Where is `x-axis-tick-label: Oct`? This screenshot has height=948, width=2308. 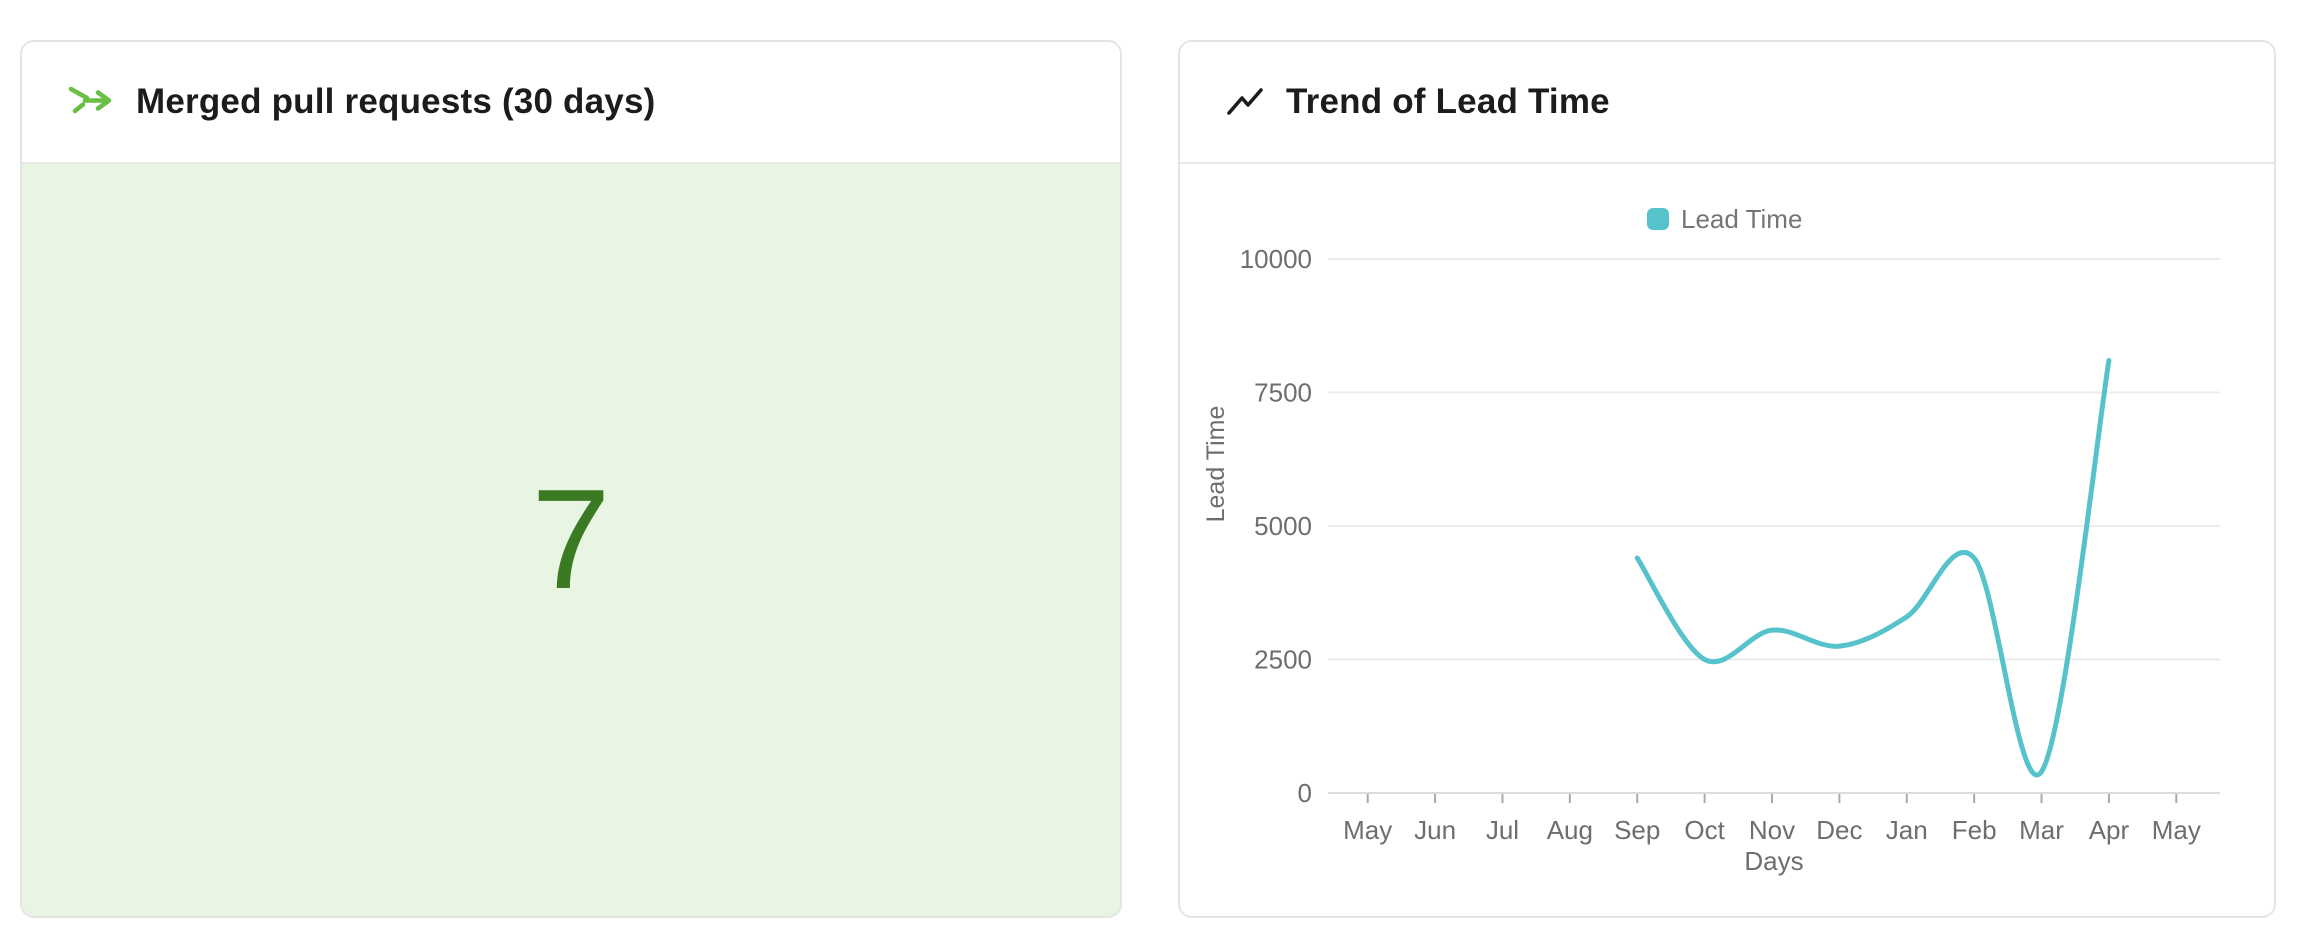
x-axis-tick-label: Oct is located at coordinates (1704, 830).